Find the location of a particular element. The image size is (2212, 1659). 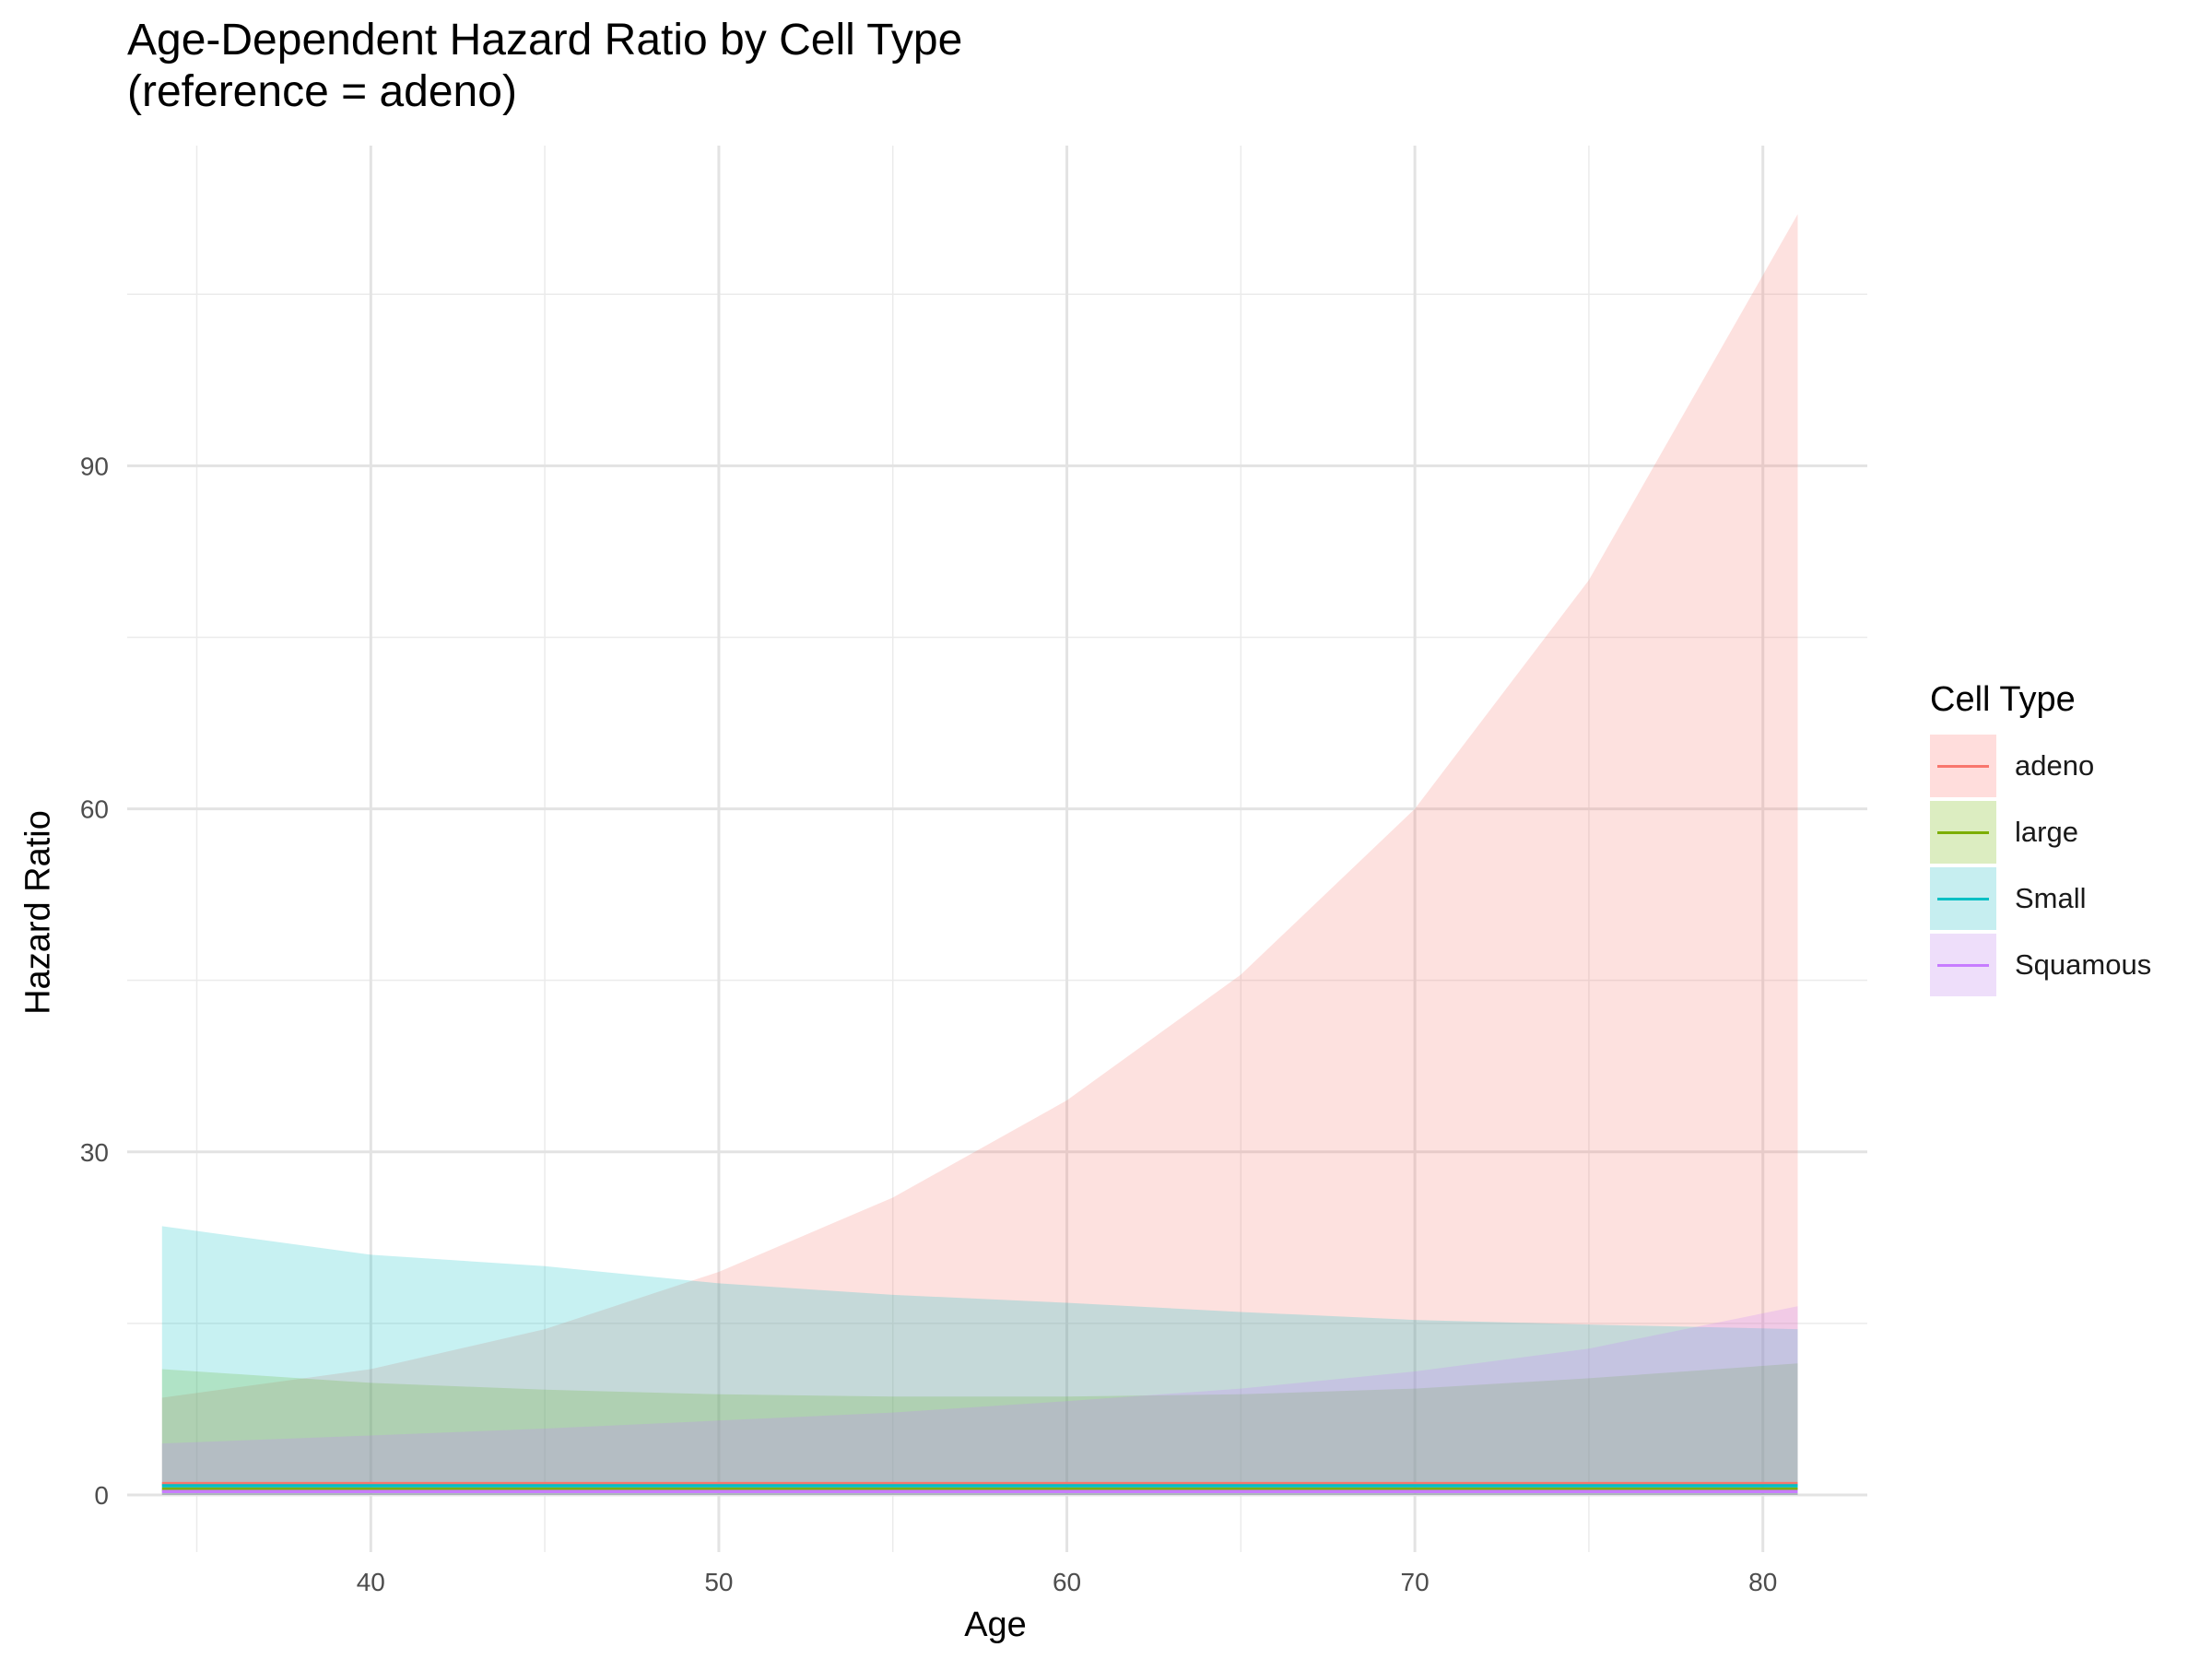

y-tick-label: 0 is located at coordinates (101, 1495).